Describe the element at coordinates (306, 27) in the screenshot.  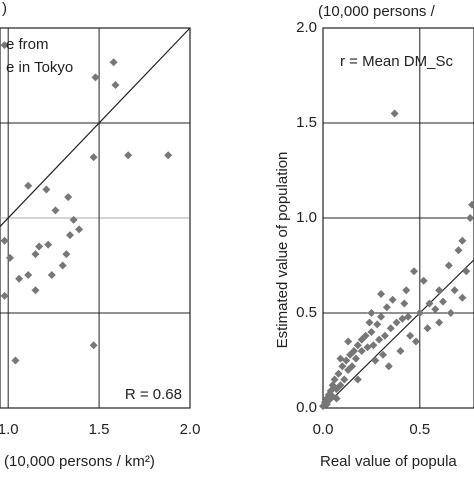
I see `y-tick-label: 2.0` at that location.